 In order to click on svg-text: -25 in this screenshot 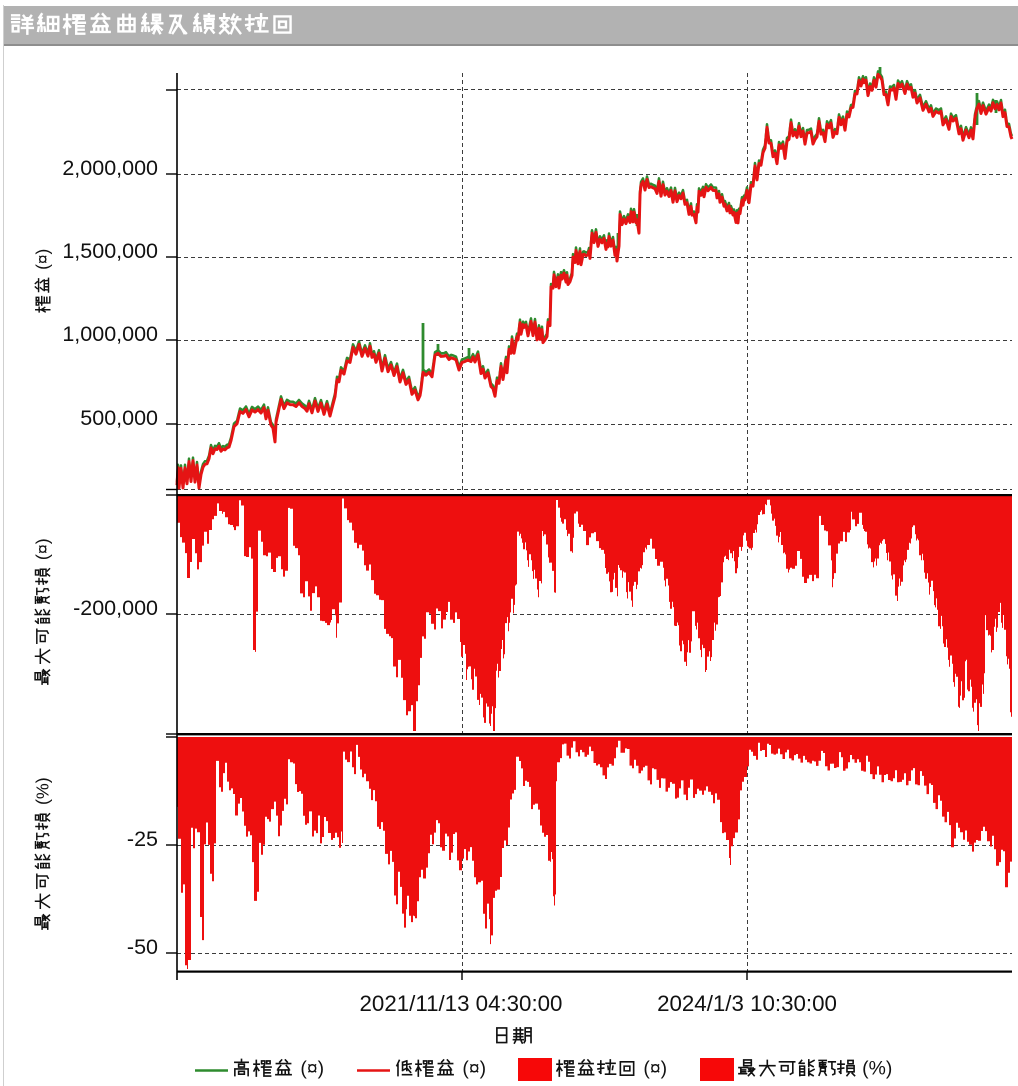, I will do `click(142, 839)`.